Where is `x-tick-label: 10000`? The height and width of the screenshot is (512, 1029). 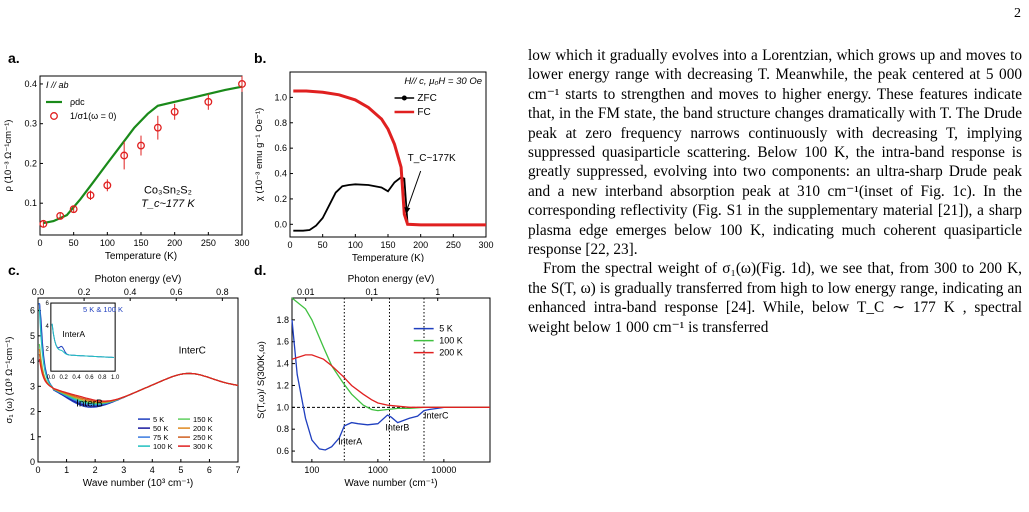
x-tick-label: 10000 is located at coordinates (443, 470).